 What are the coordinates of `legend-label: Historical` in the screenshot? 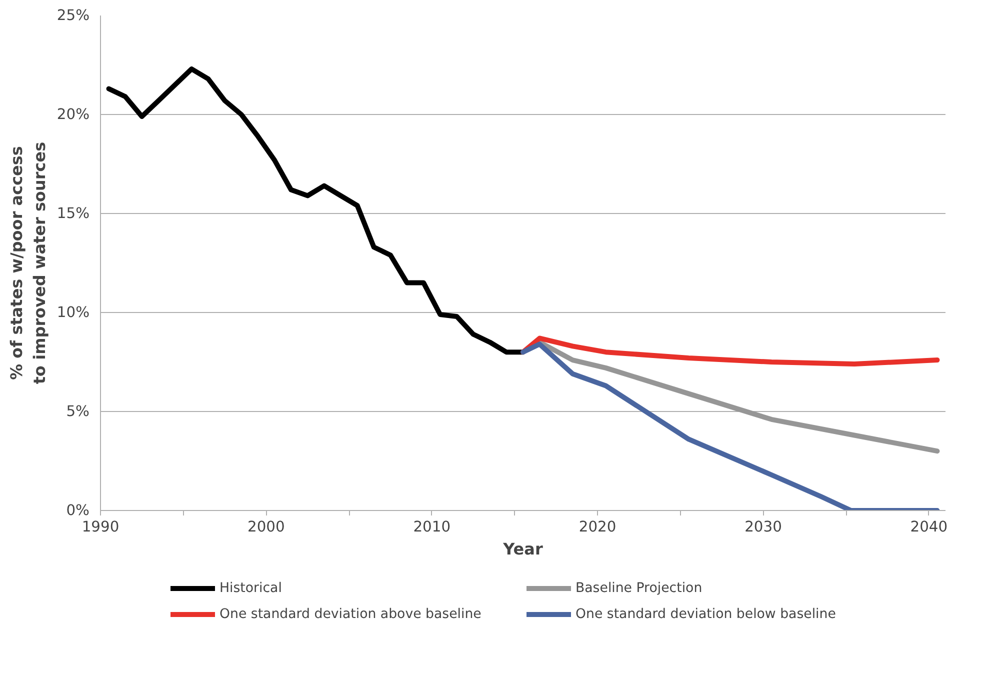 It's located at (251, 588).